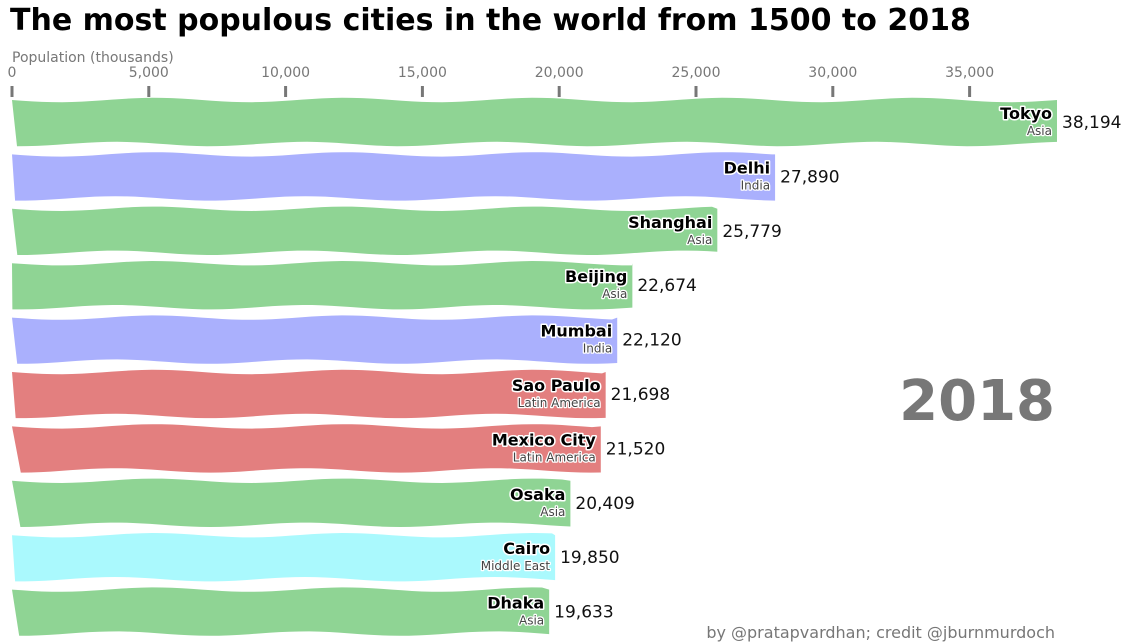 The width and height of the screenshot is (1131, 644). What do you see at coordinates (583, 613) in the screenshot?
I see `value-label: 19,633` at bounding box center [583, 613].